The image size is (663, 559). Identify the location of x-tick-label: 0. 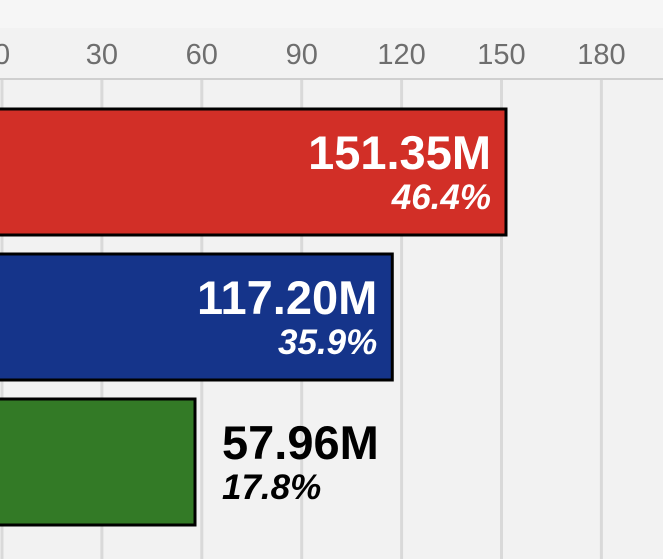
(5, 55).